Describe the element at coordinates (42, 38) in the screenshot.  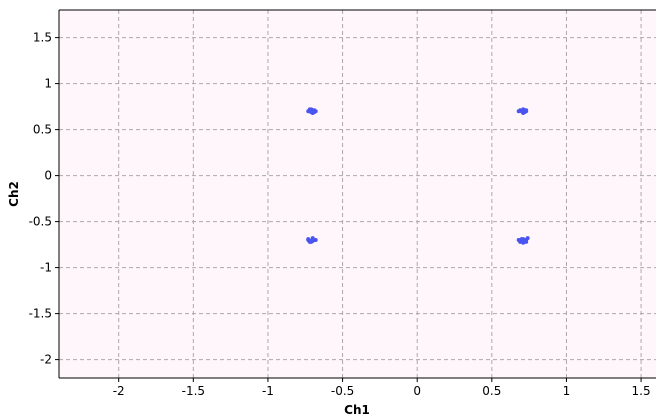
I see `y-tick-label: 1.5` at that location.